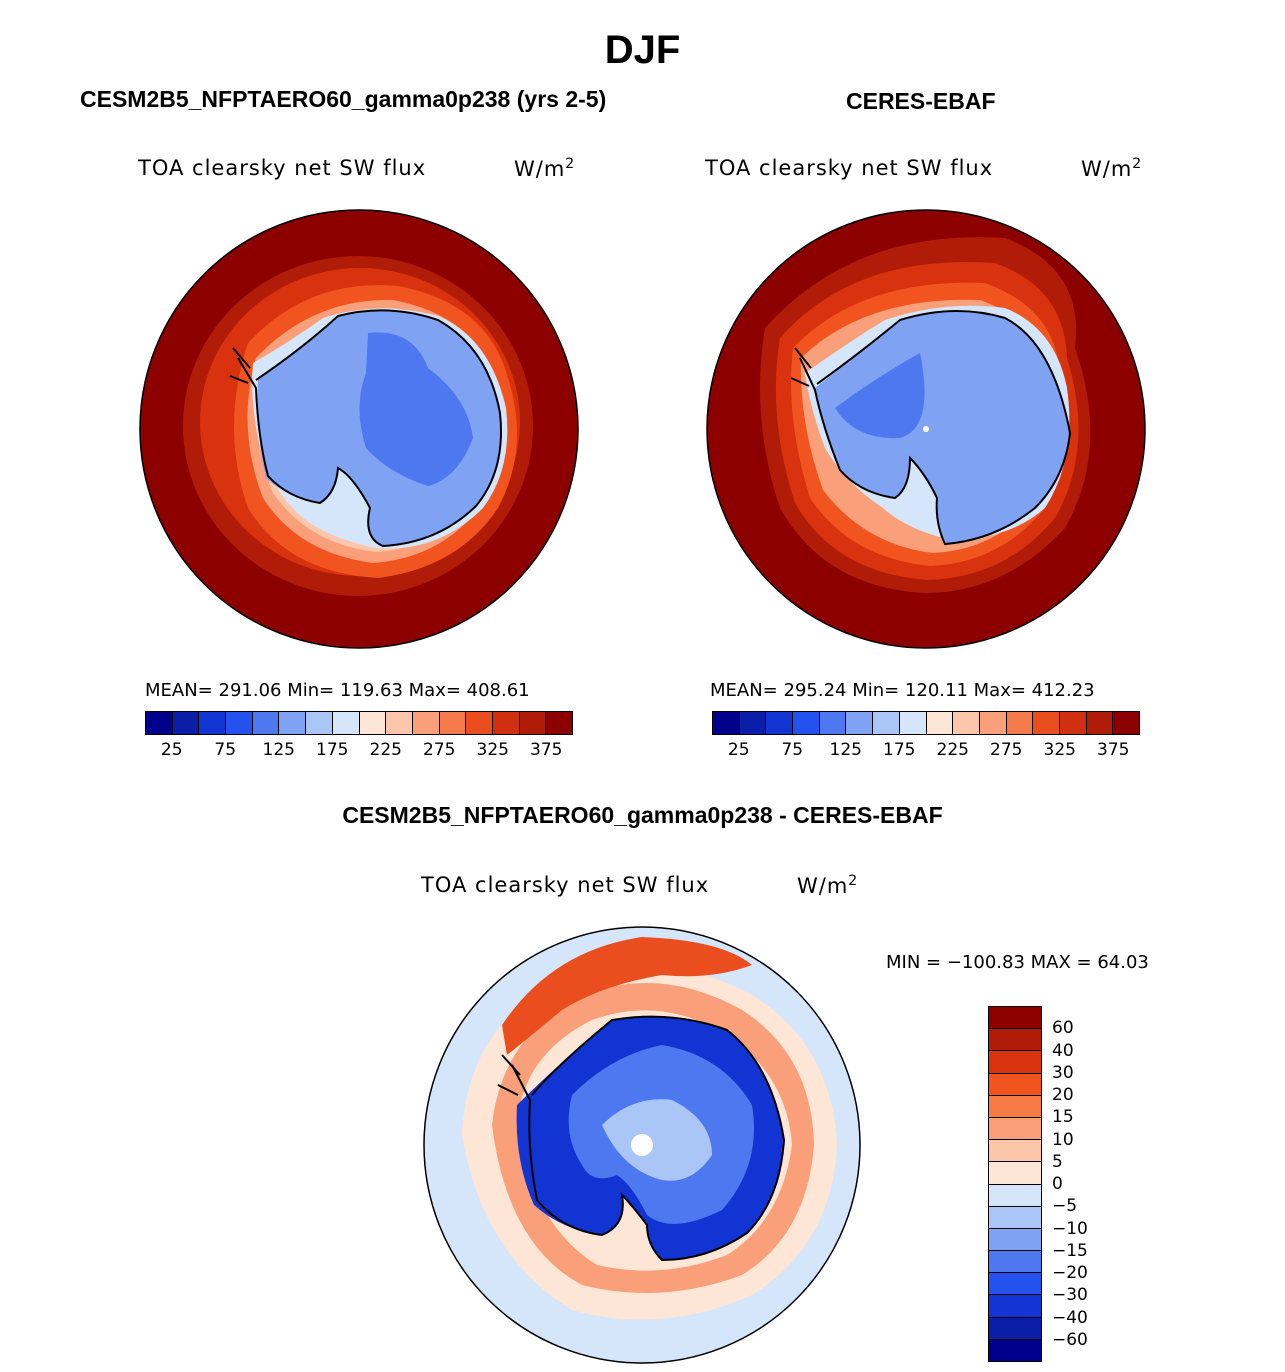 The image size is (1285, 1372). Describe the element at coordinates (1063, 1028) in the screenshot. I see `diff-colorbar-tick-label: 60` at that location.